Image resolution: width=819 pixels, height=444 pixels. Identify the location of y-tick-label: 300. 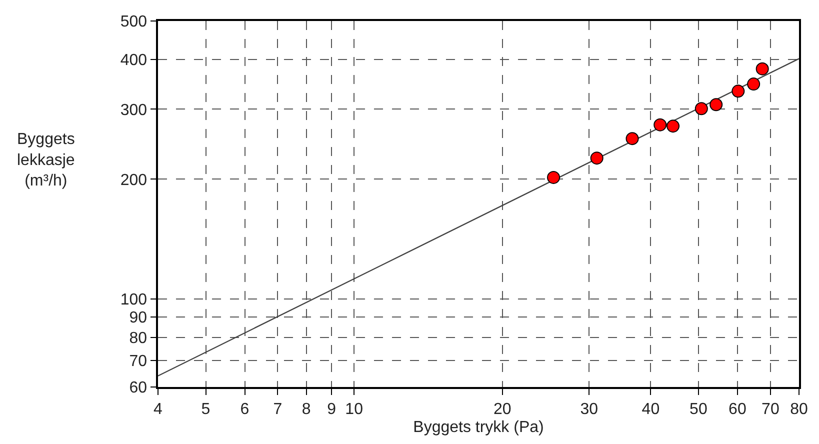
(134, 110).